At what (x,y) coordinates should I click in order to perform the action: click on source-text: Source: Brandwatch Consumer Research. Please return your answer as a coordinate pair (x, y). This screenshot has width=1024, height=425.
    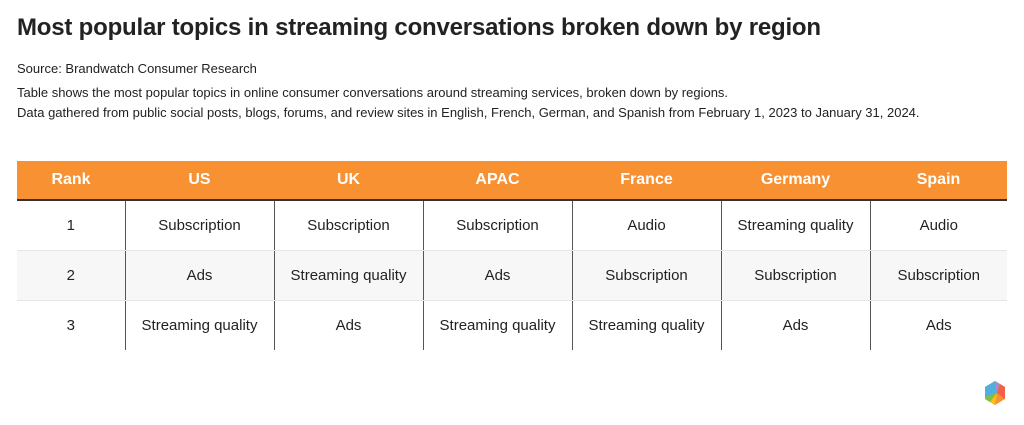
    Looking at the image, I should click on (137, 68).